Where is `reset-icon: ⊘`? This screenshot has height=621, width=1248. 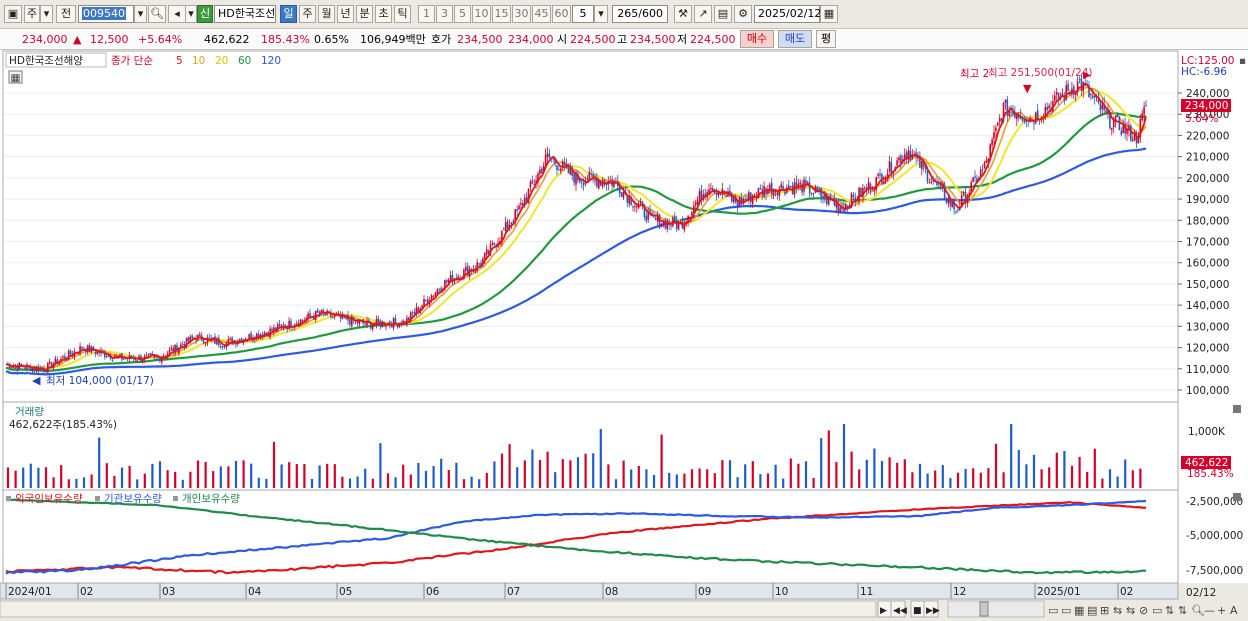
reset-icon: ⊘ is located at coordinates (1143, 610).